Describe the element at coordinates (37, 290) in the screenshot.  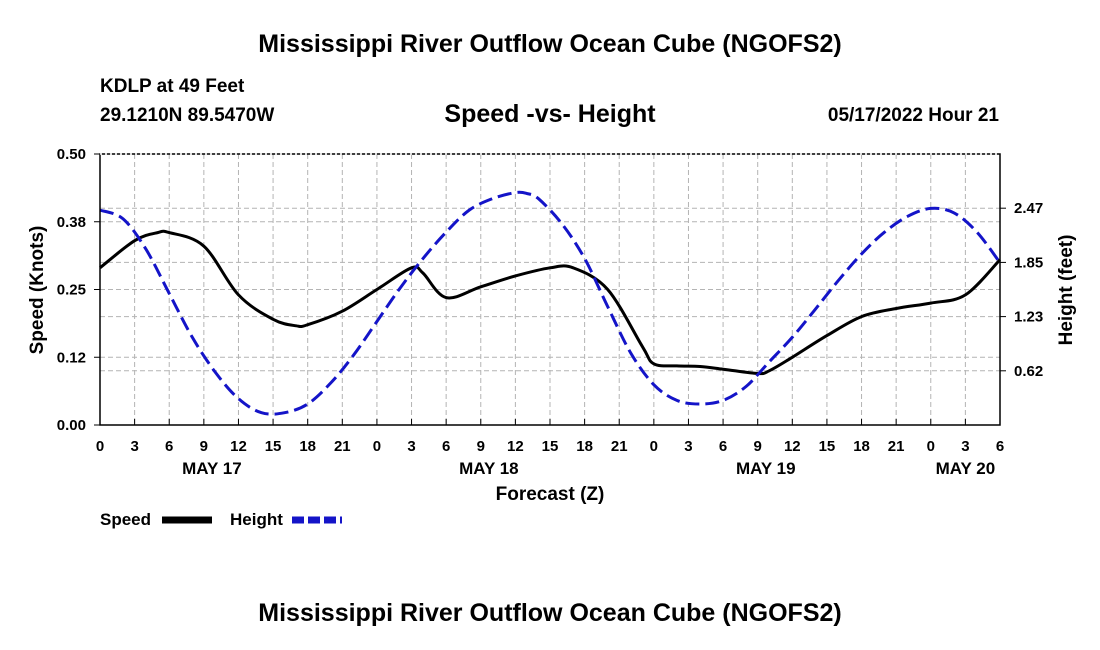
I see `y-axis-label: Speed (Knots)` at that location.